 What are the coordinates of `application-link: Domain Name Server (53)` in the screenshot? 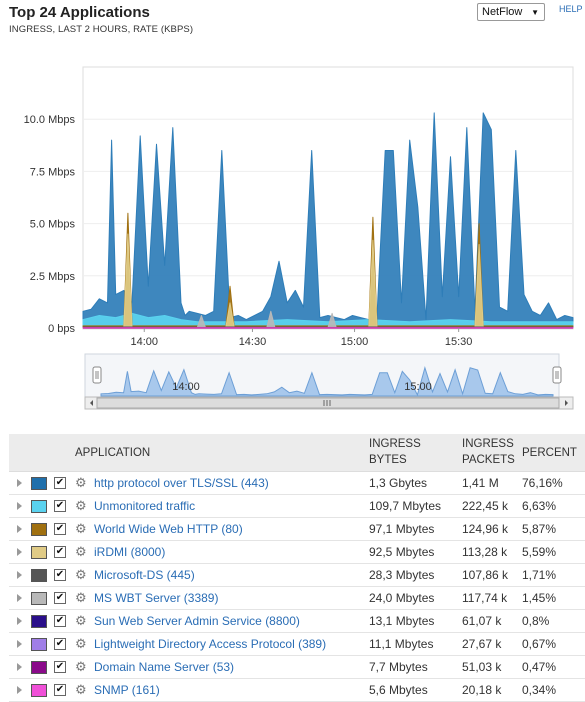 It's located at (164, 667).